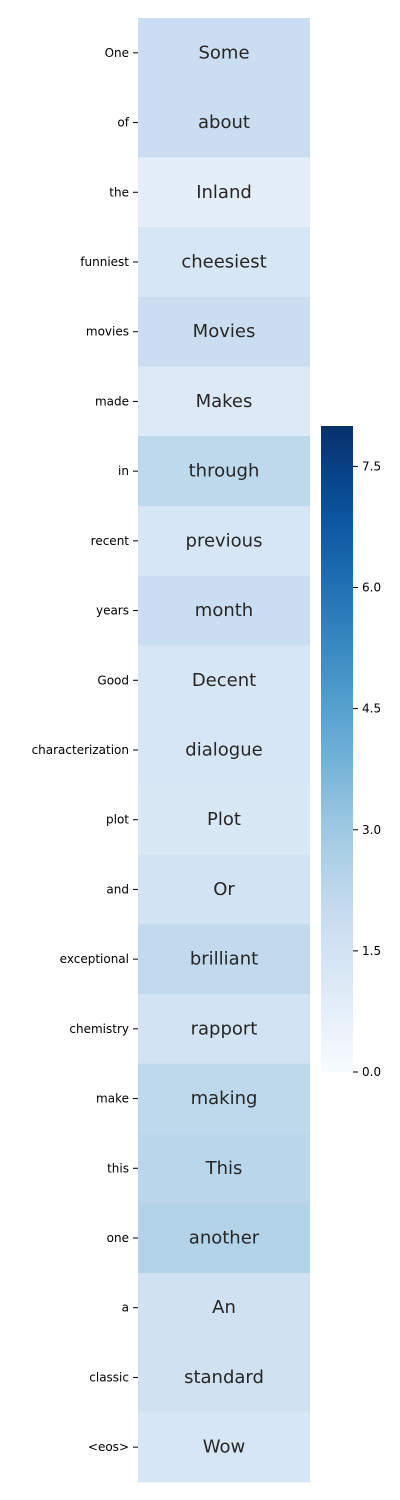 This screenshot has height=1500, width=400. I want to click on colorbar-tick-label: 6.0, so click(371, 588).